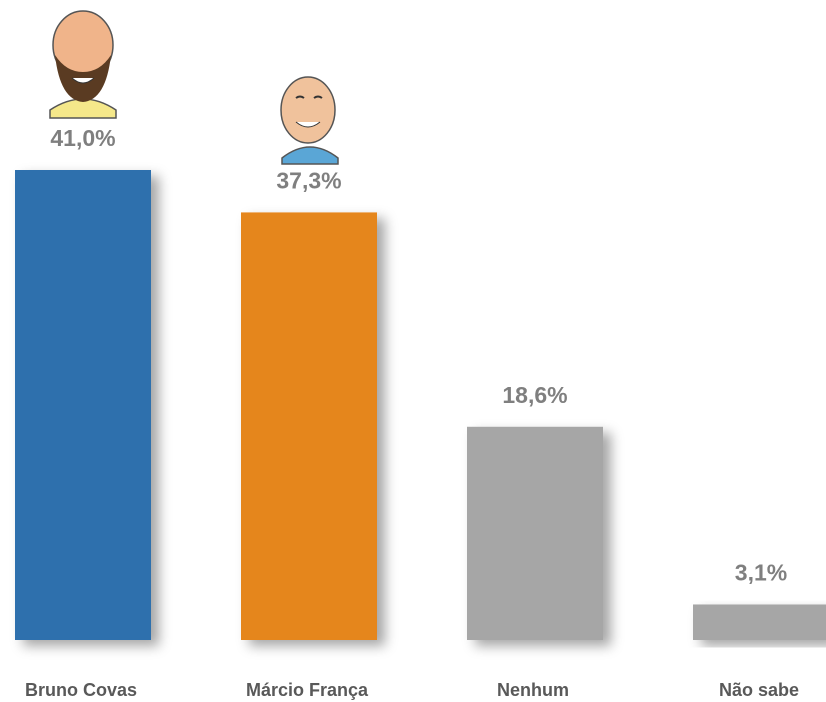 This screenshot has height=702, width=826. What do you see at coordinates (83, 64) in the screenshot?
I see `avatar-bruno-covas` at bounding box center [83, 64].